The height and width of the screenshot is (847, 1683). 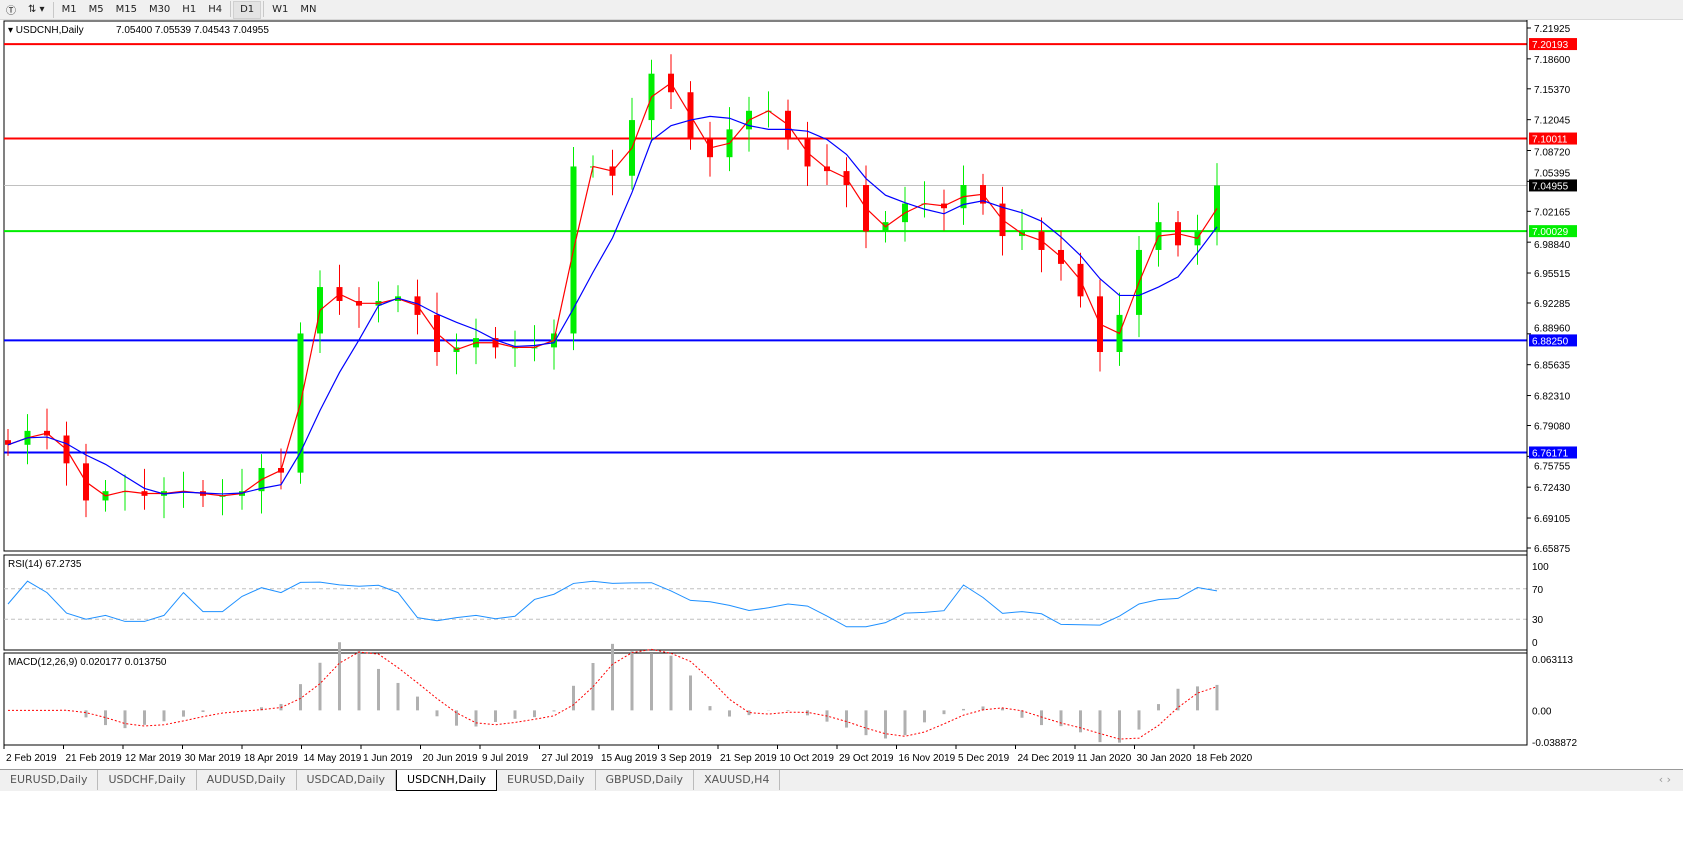 I want to click on timeframe-m30: M30, so click(x=159, y=9).